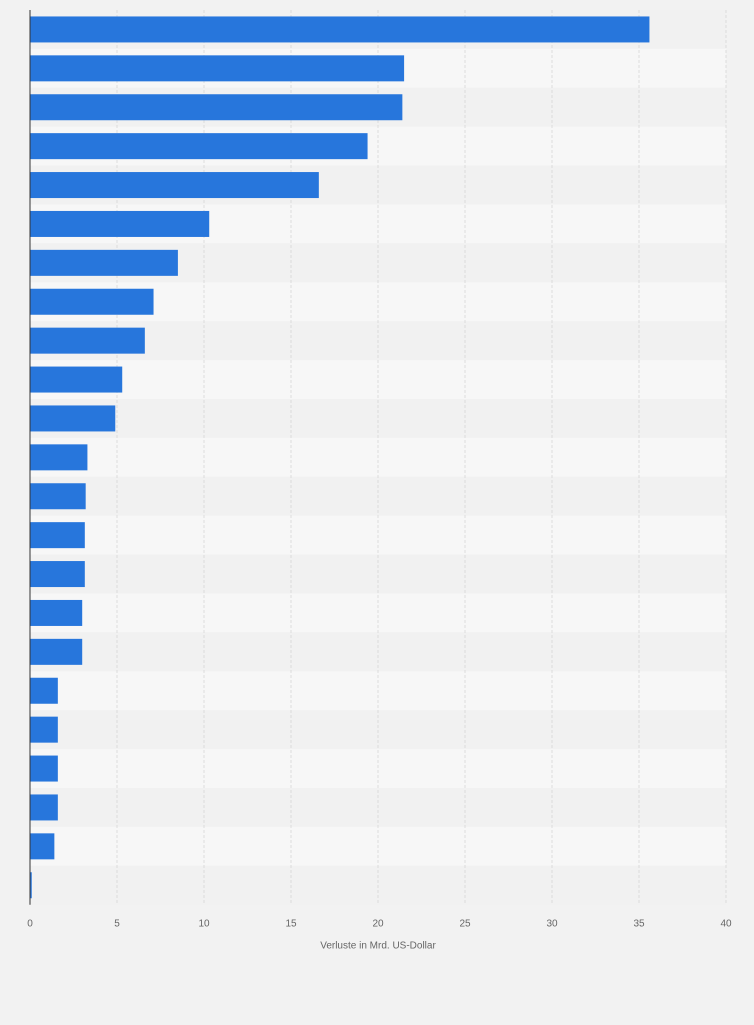  Describe the element at coordinates (117, 924) in the screenshot. I see `x-tick-label: 5` at that location.